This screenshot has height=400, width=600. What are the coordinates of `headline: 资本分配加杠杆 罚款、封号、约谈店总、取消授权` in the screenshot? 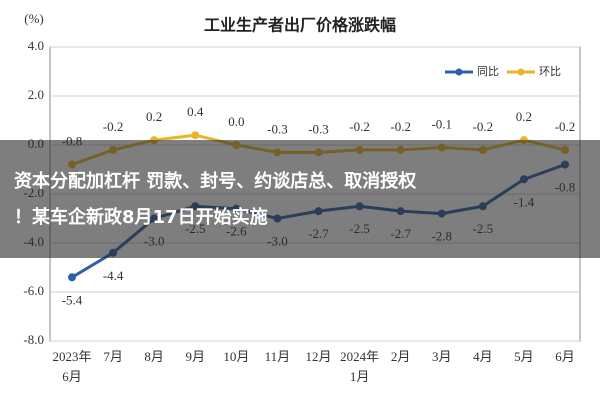 It's located at (215, 181).